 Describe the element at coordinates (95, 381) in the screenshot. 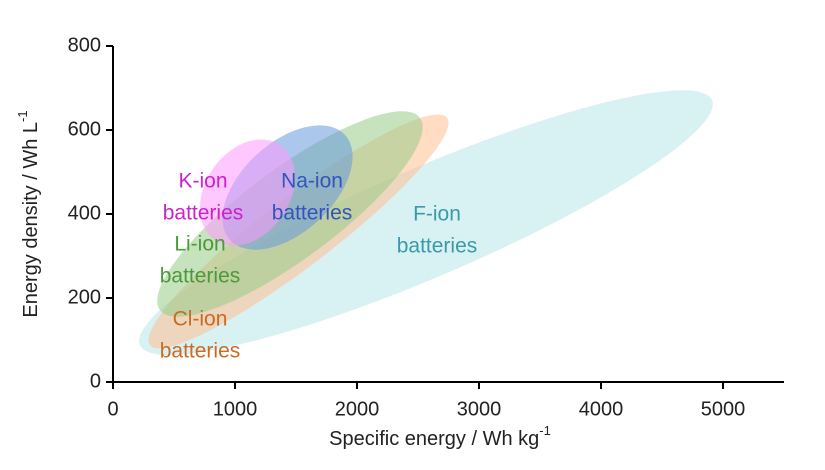

I see `y-tick-label: 0` at that location.